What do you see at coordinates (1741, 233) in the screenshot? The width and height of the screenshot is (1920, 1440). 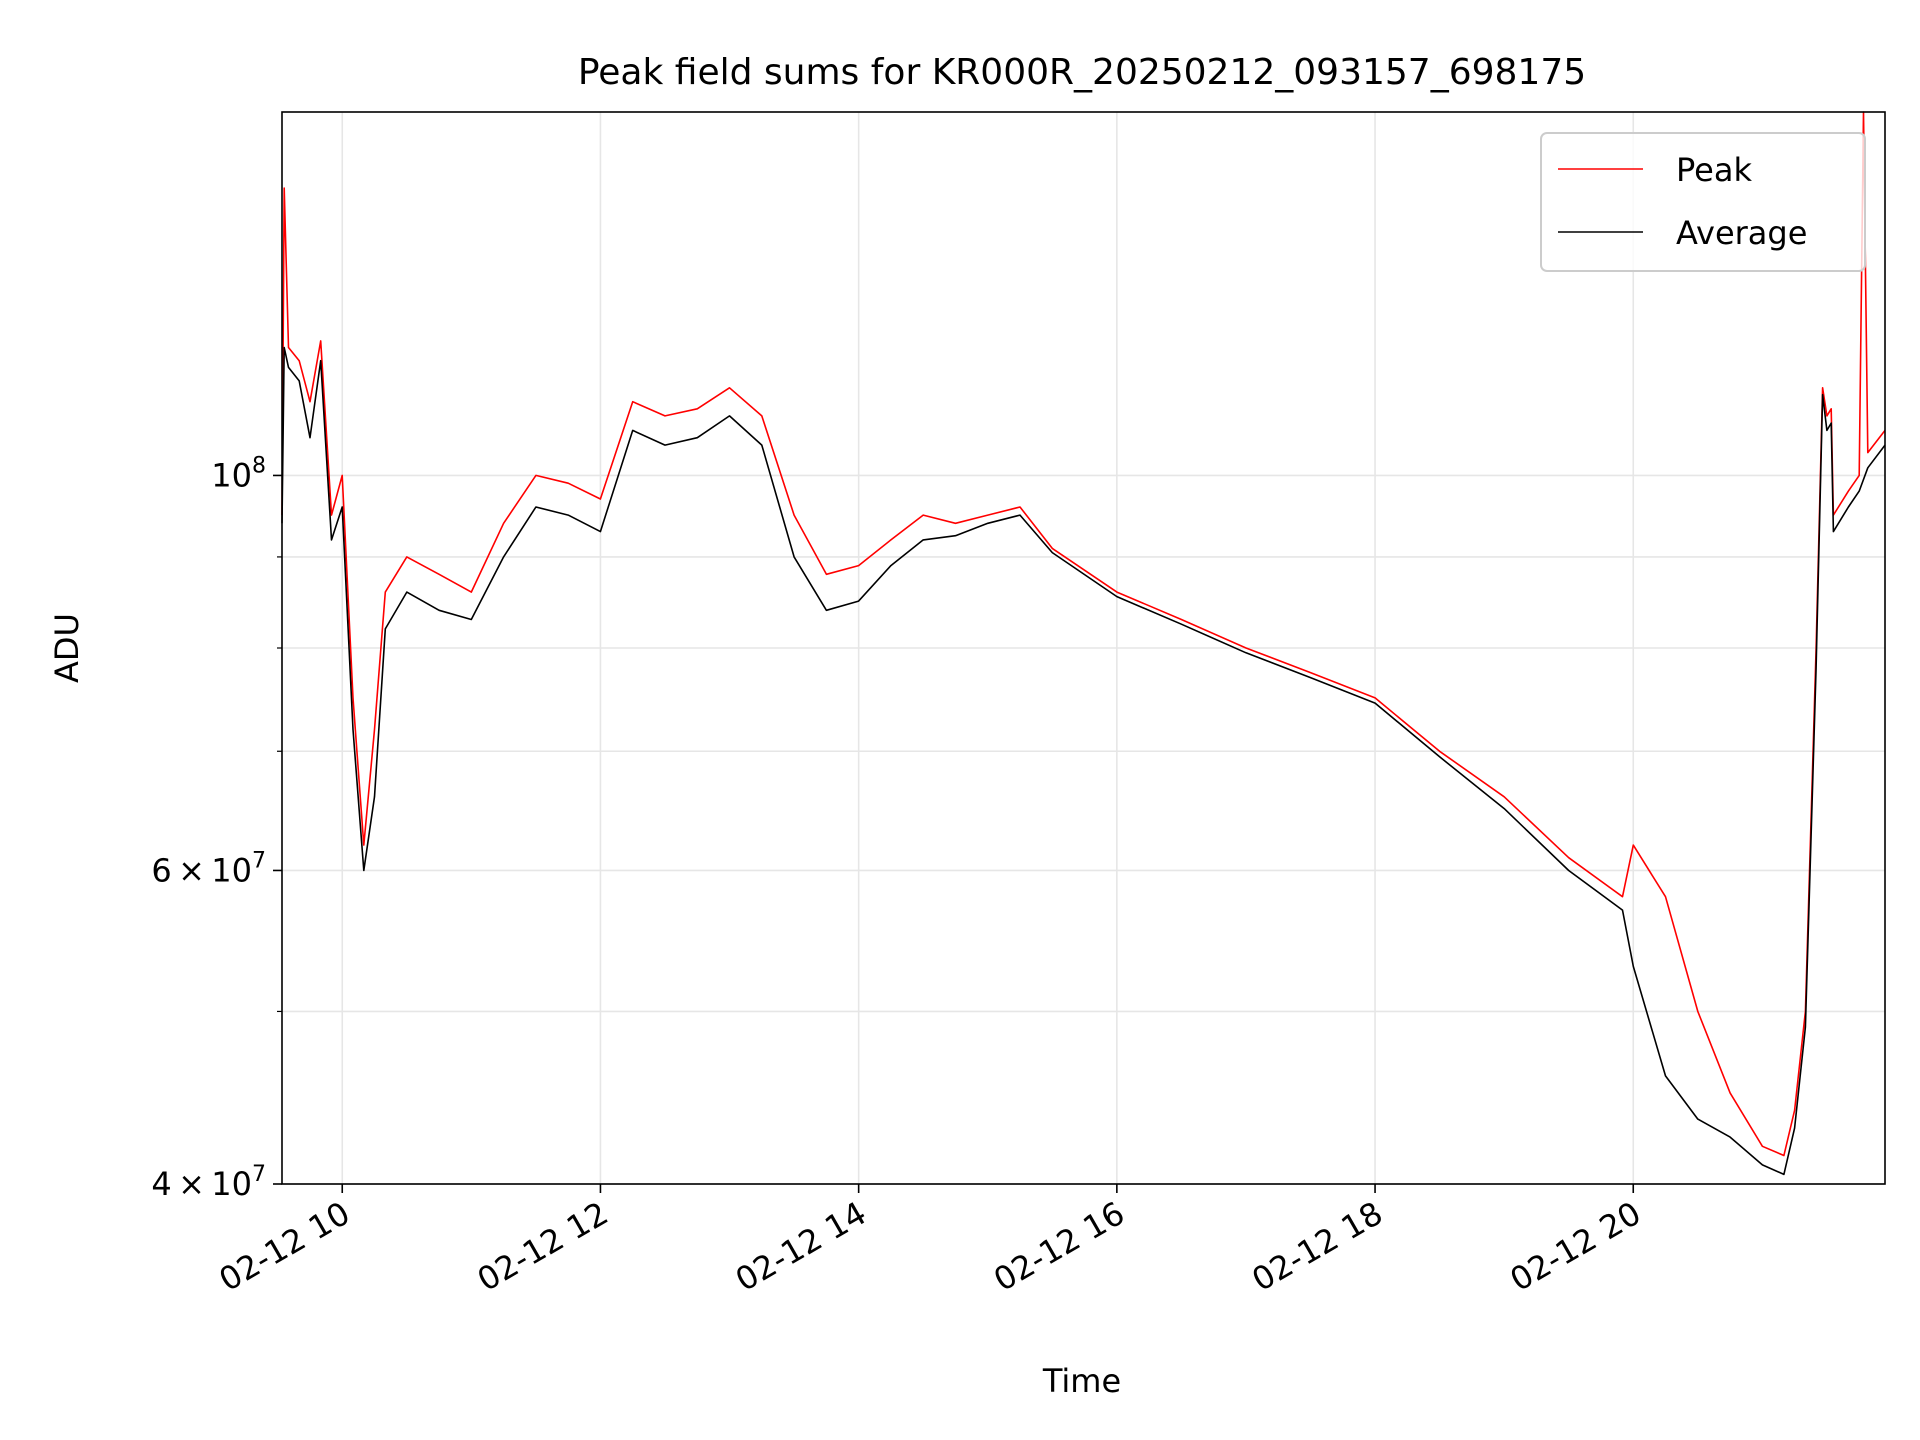 I see `legend-label-average: Average` at bounding box center [1741, 233].